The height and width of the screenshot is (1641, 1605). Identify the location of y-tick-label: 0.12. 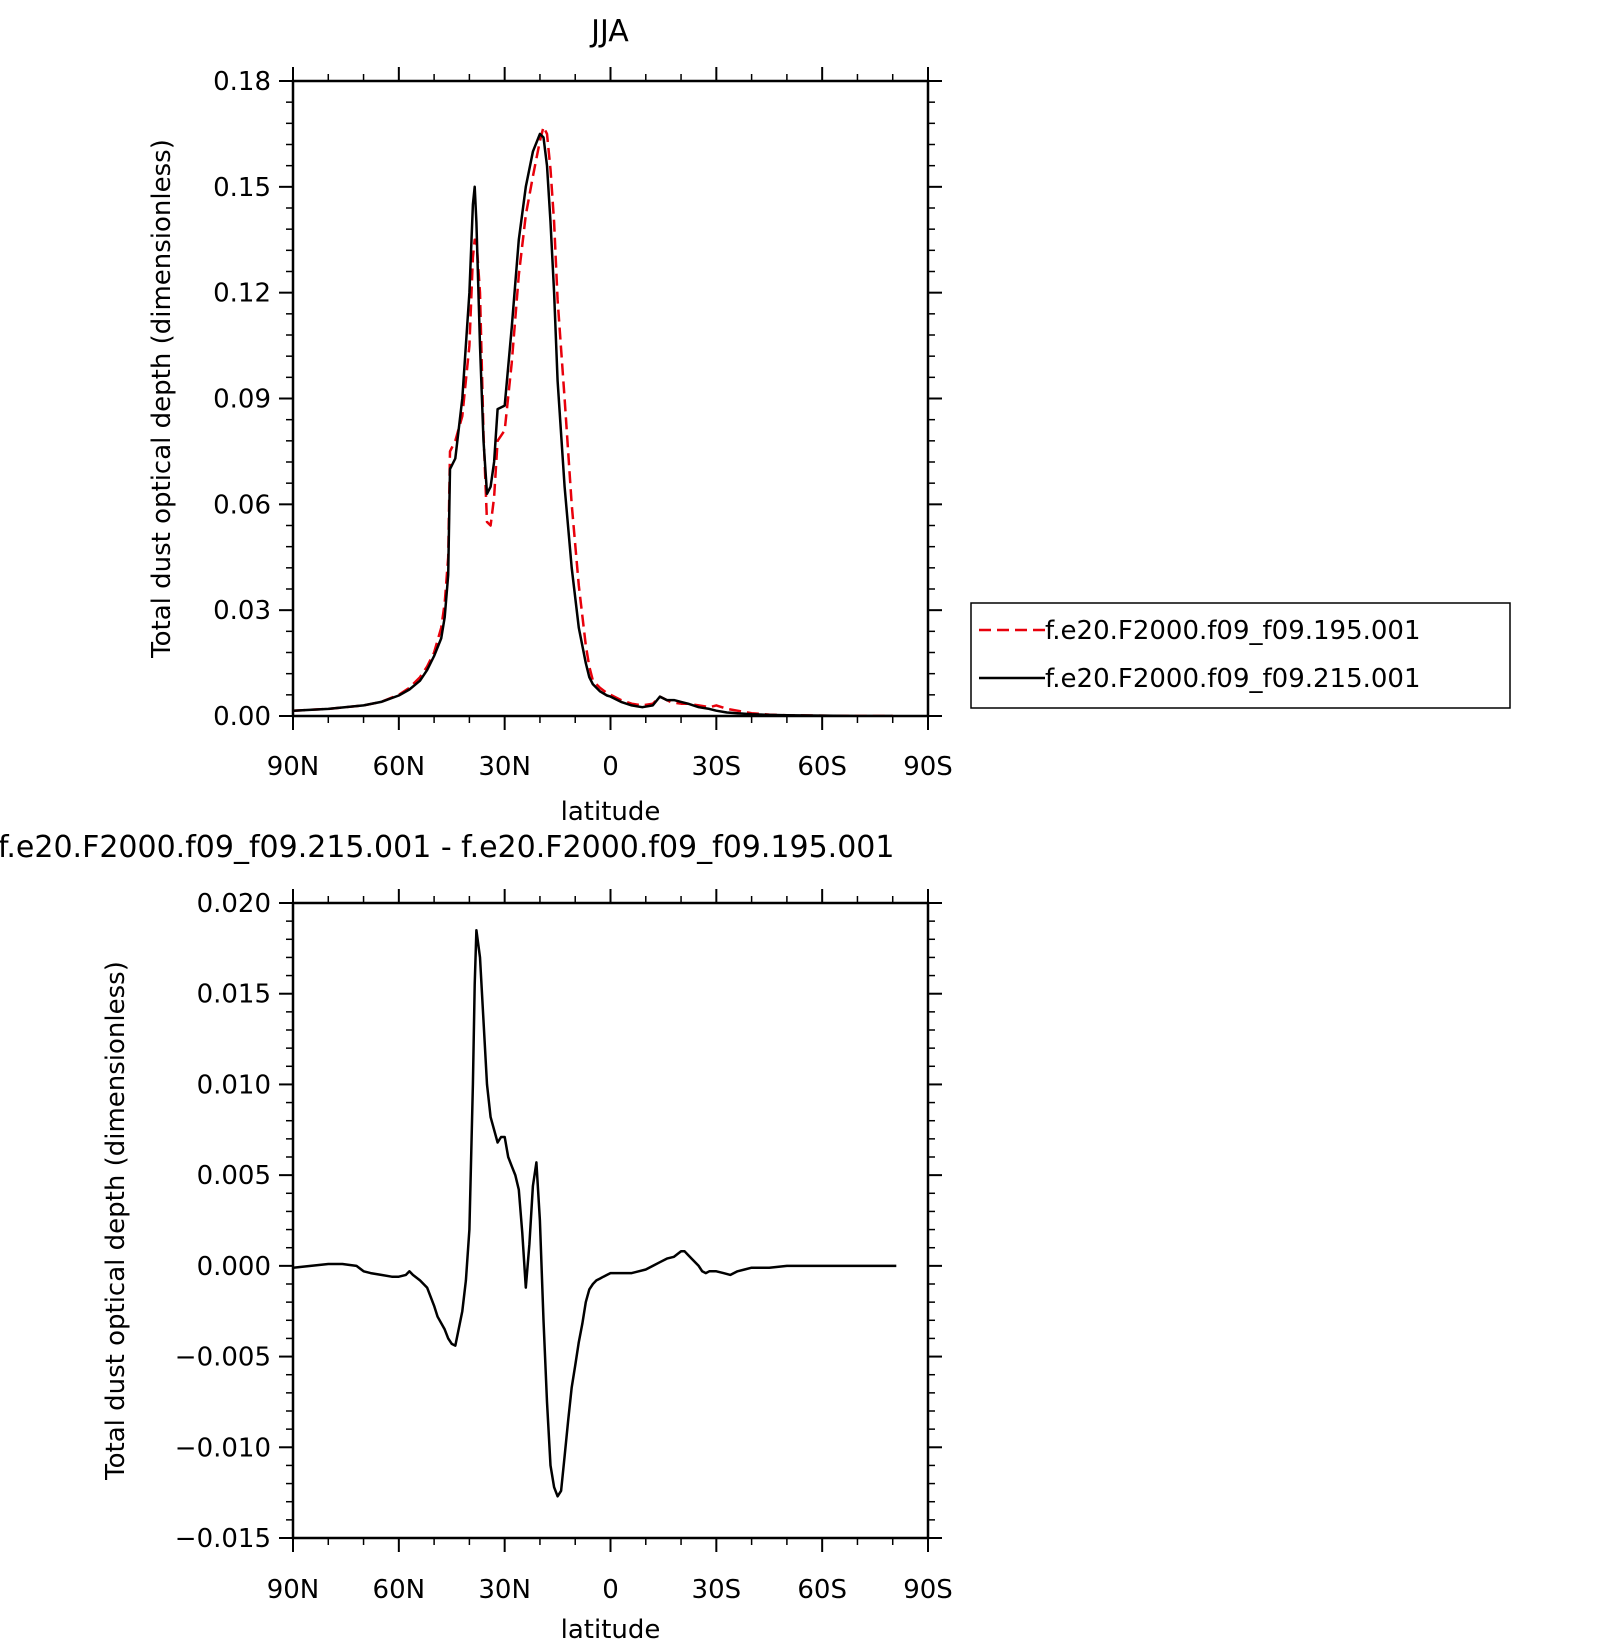
(242, 294).